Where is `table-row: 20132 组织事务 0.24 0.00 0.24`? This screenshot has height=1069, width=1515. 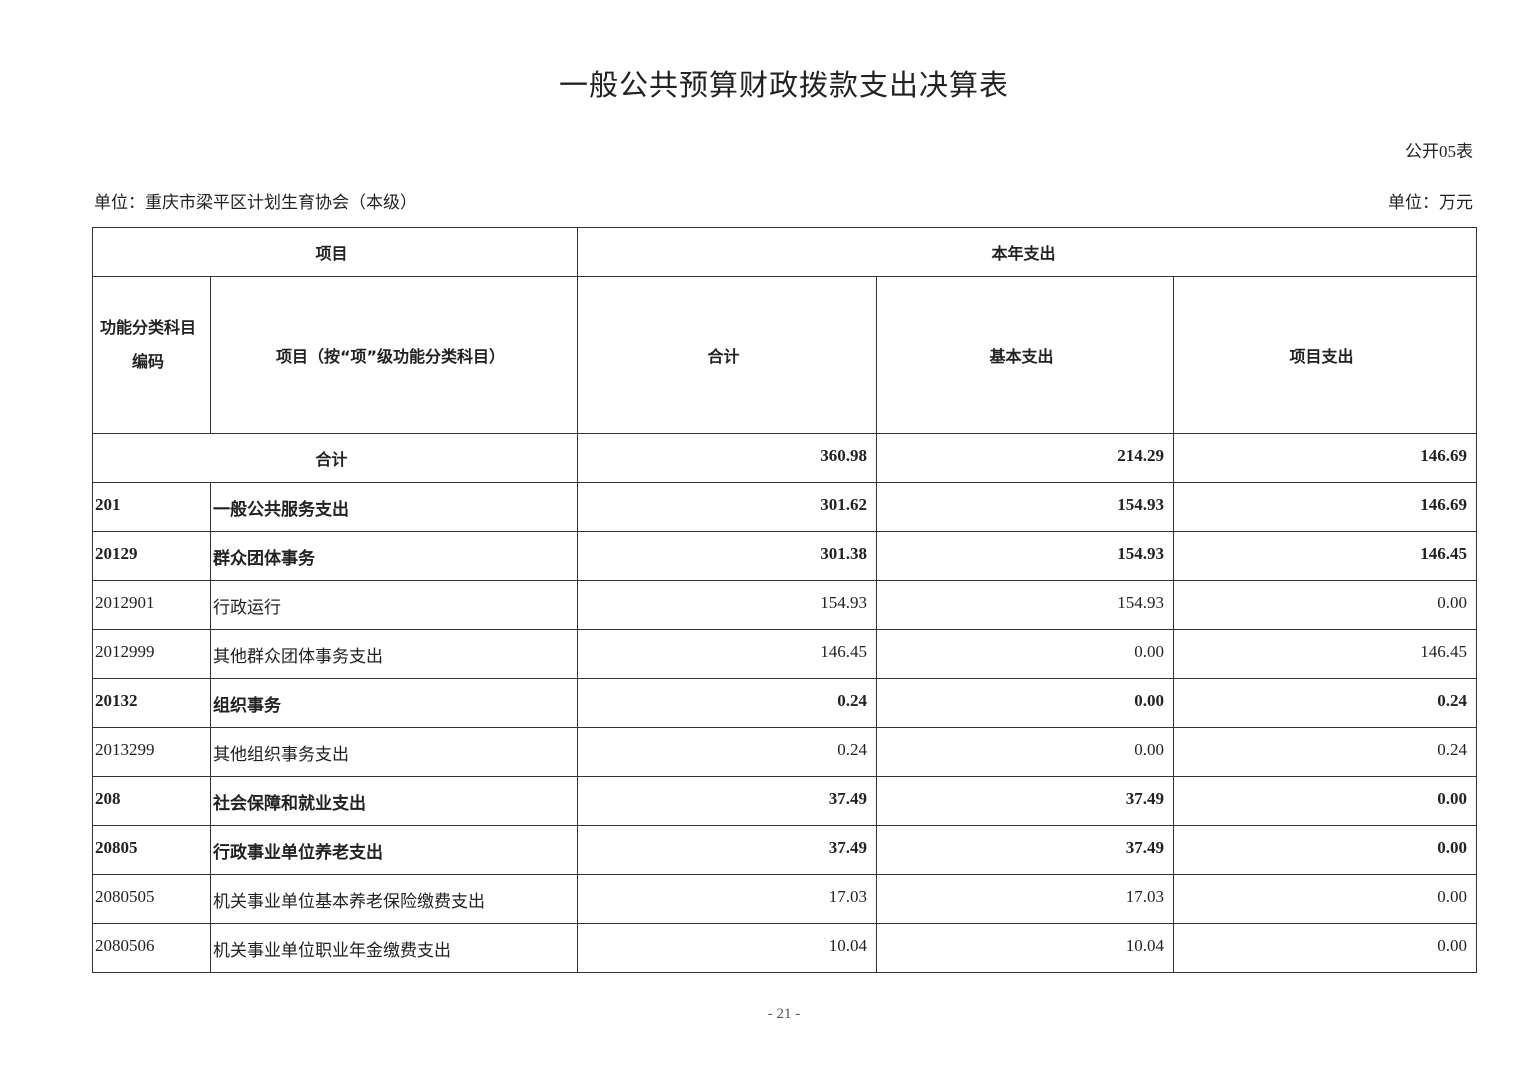
table-row: 20132 组织事务 0.24 0.00 0.24 is located at coordinates (785, 703).